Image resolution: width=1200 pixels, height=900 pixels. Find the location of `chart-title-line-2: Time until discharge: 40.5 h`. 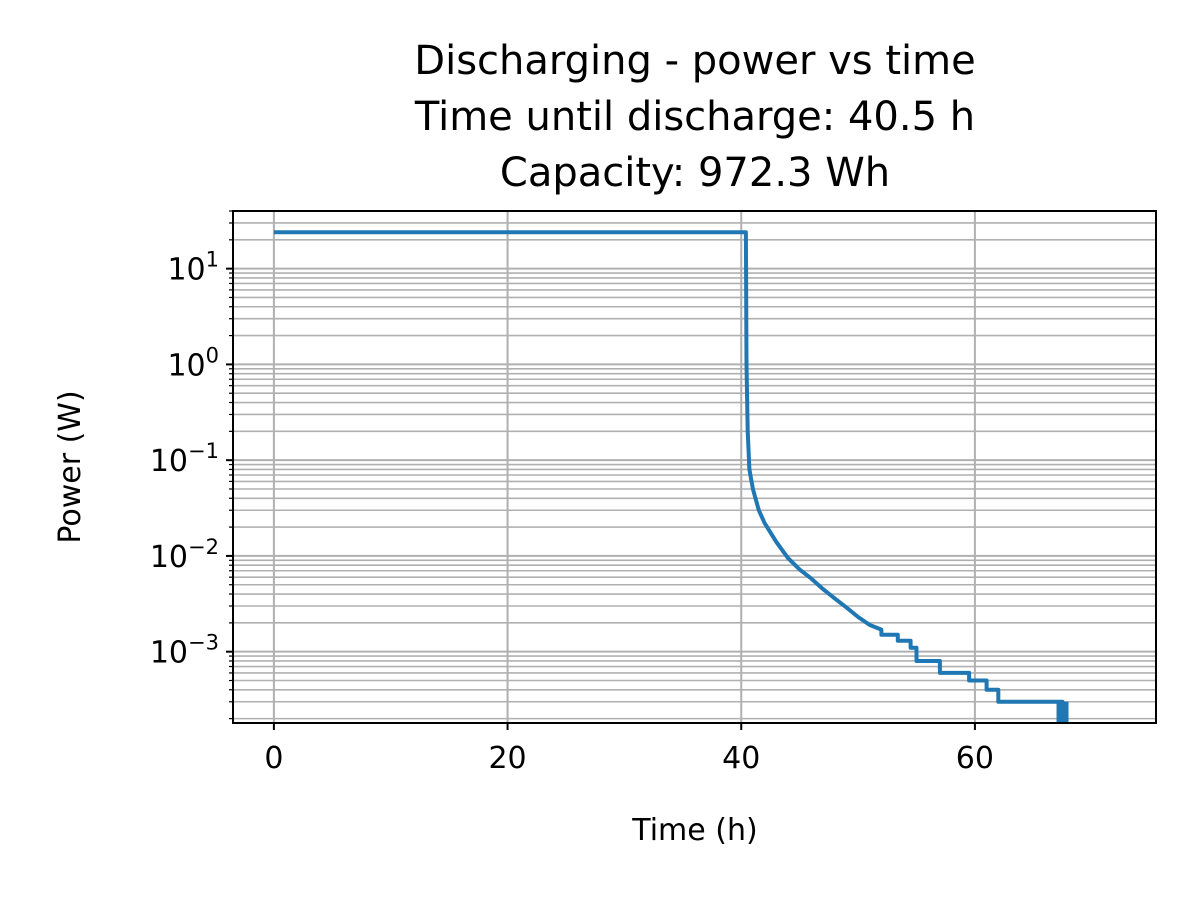

chart-title-line-2: Time until discharge: 40.5 h is located at coordinates (694, 117).